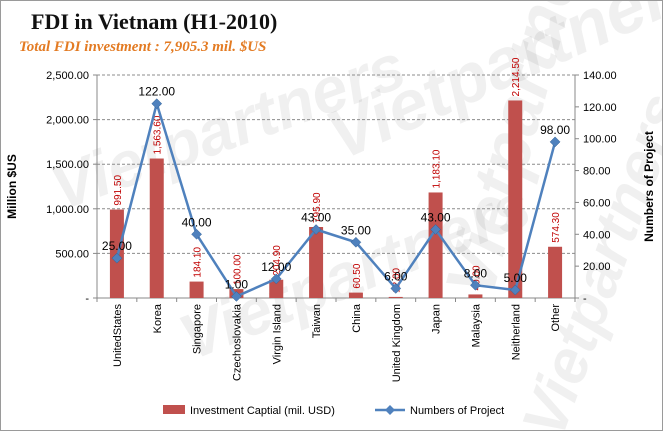  What do you see at coordinates (476, 325) in the screenshot?
I see `x-tick-label: Malaysia` at bounding box center [476, 325].